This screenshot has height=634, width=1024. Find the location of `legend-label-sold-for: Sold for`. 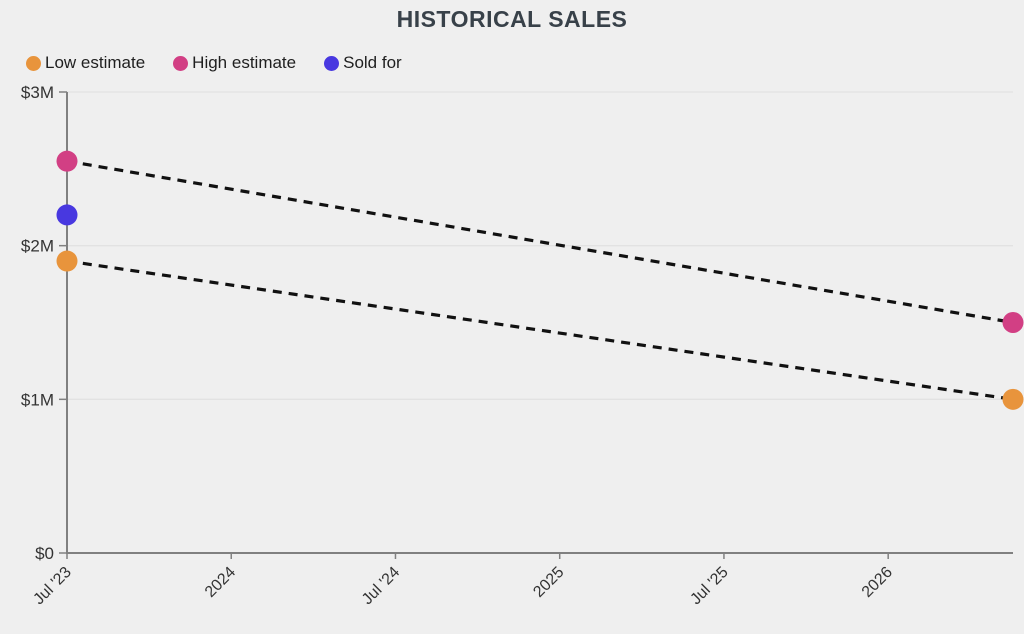

legend-label-sold-for: Sold for is located at coordinates (372, 62).